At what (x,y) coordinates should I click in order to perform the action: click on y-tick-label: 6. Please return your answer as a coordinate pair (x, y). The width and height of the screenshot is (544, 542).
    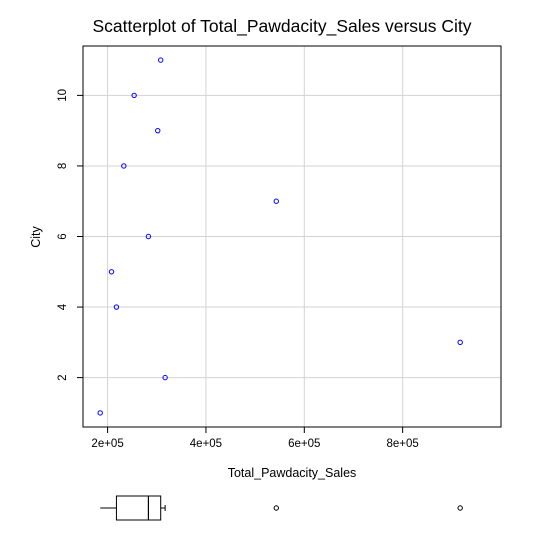
    Looking at the image, I should click on (63, 236).